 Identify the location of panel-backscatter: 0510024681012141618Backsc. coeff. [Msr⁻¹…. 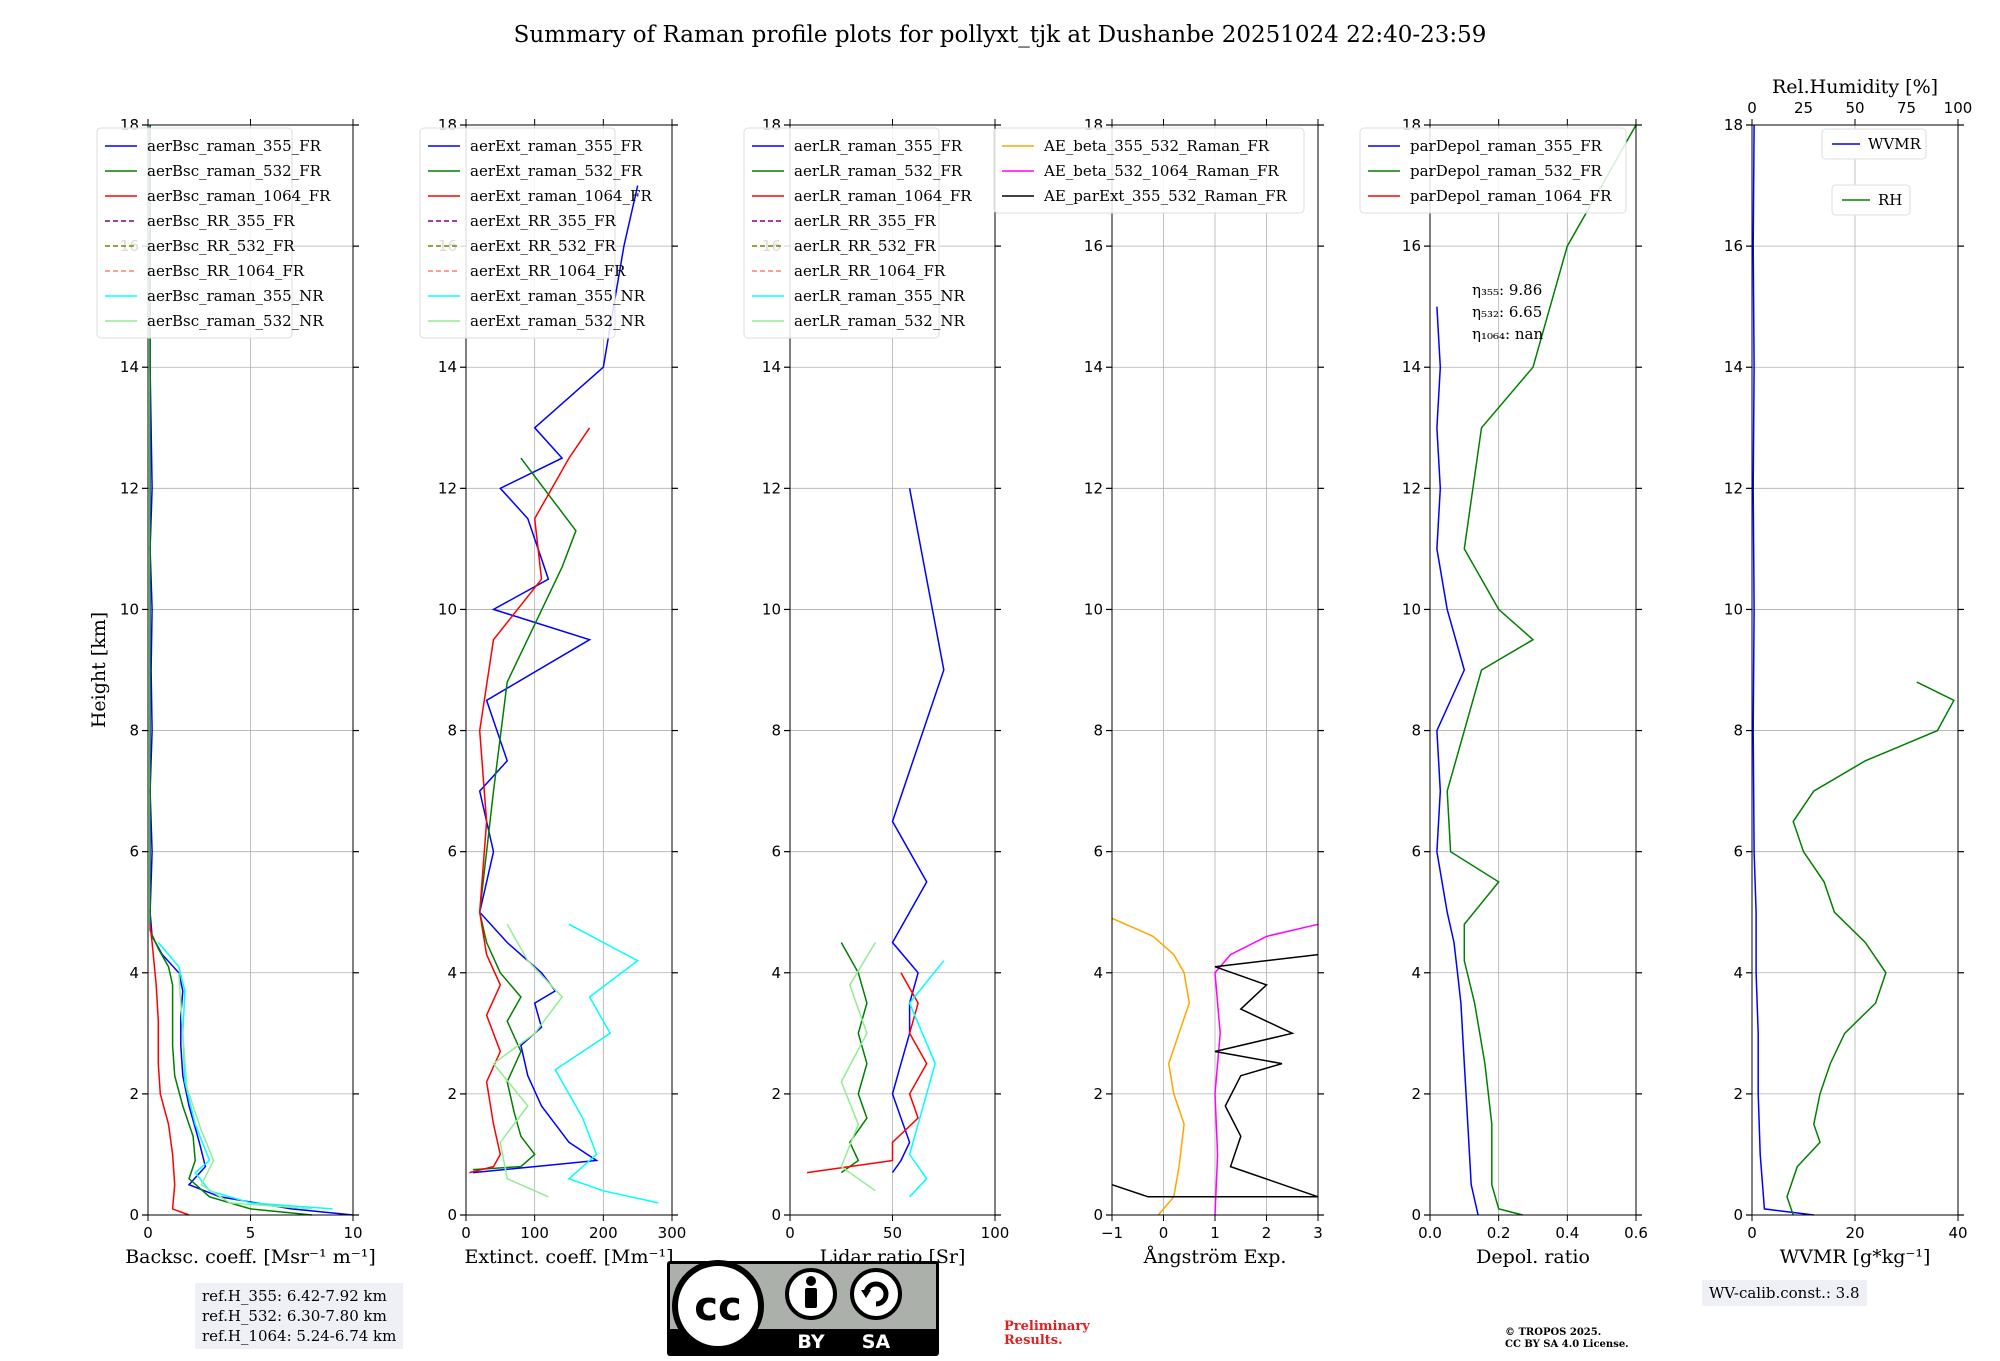
(236, 692).